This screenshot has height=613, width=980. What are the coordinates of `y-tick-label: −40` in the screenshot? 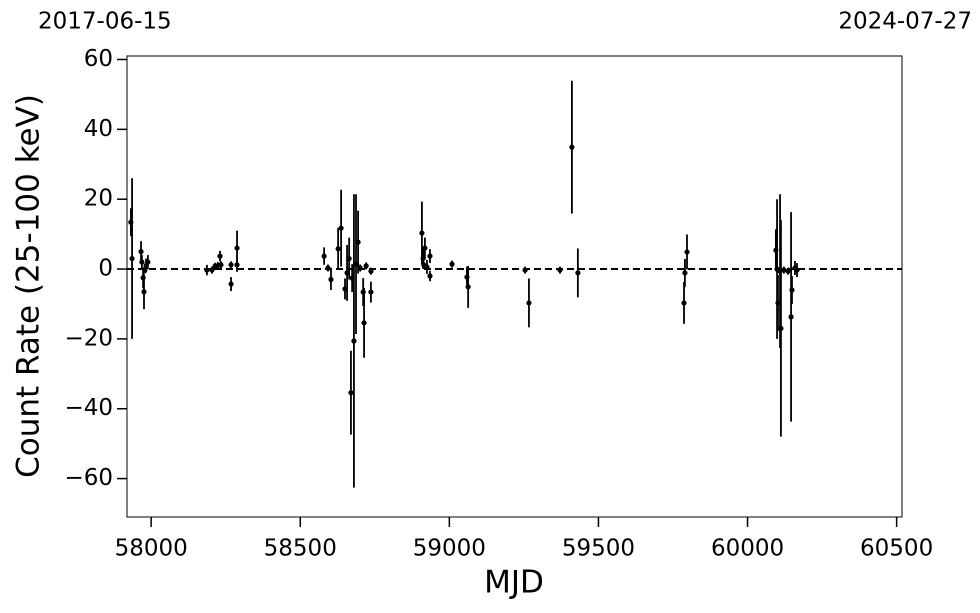 It's located at (88, 408).